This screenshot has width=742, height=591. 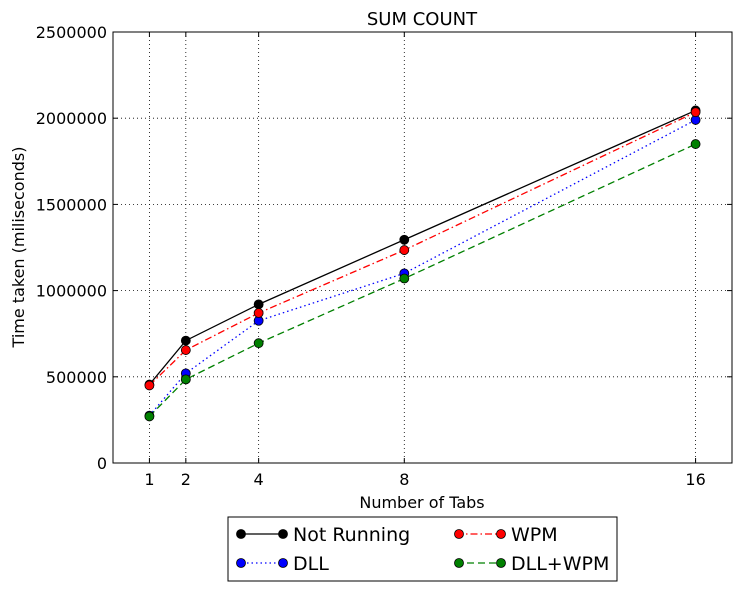 I want to click on legend: Not Running DLL WPM DLL+WPM, so click(x=422, y=549).